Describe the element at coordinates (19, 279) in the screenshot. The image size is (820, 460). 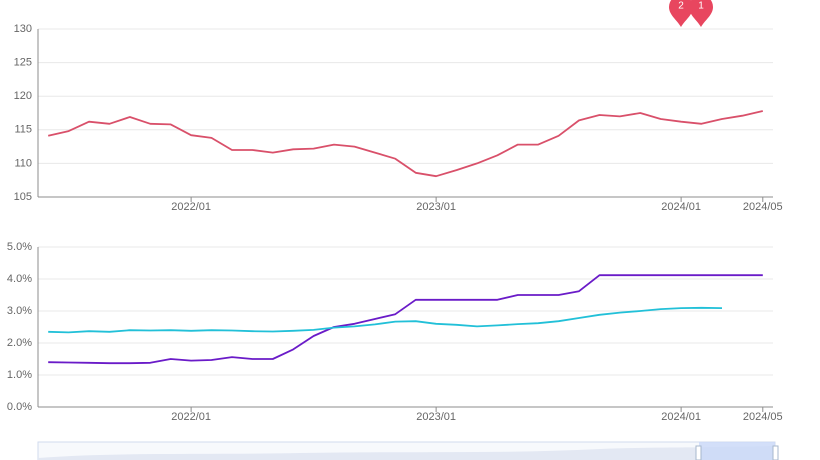
I see `y-tick-label: 4.0%` at that location.